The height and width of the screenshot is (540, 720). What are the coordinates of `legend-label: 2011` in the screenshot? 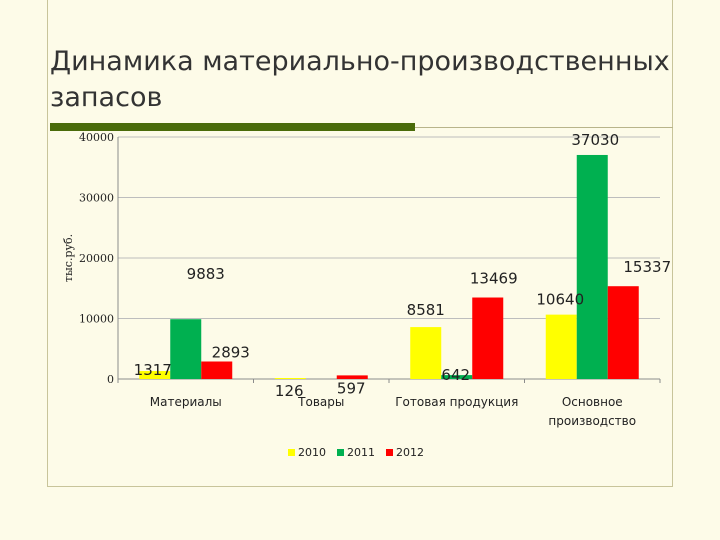 It's located at (361, 452).